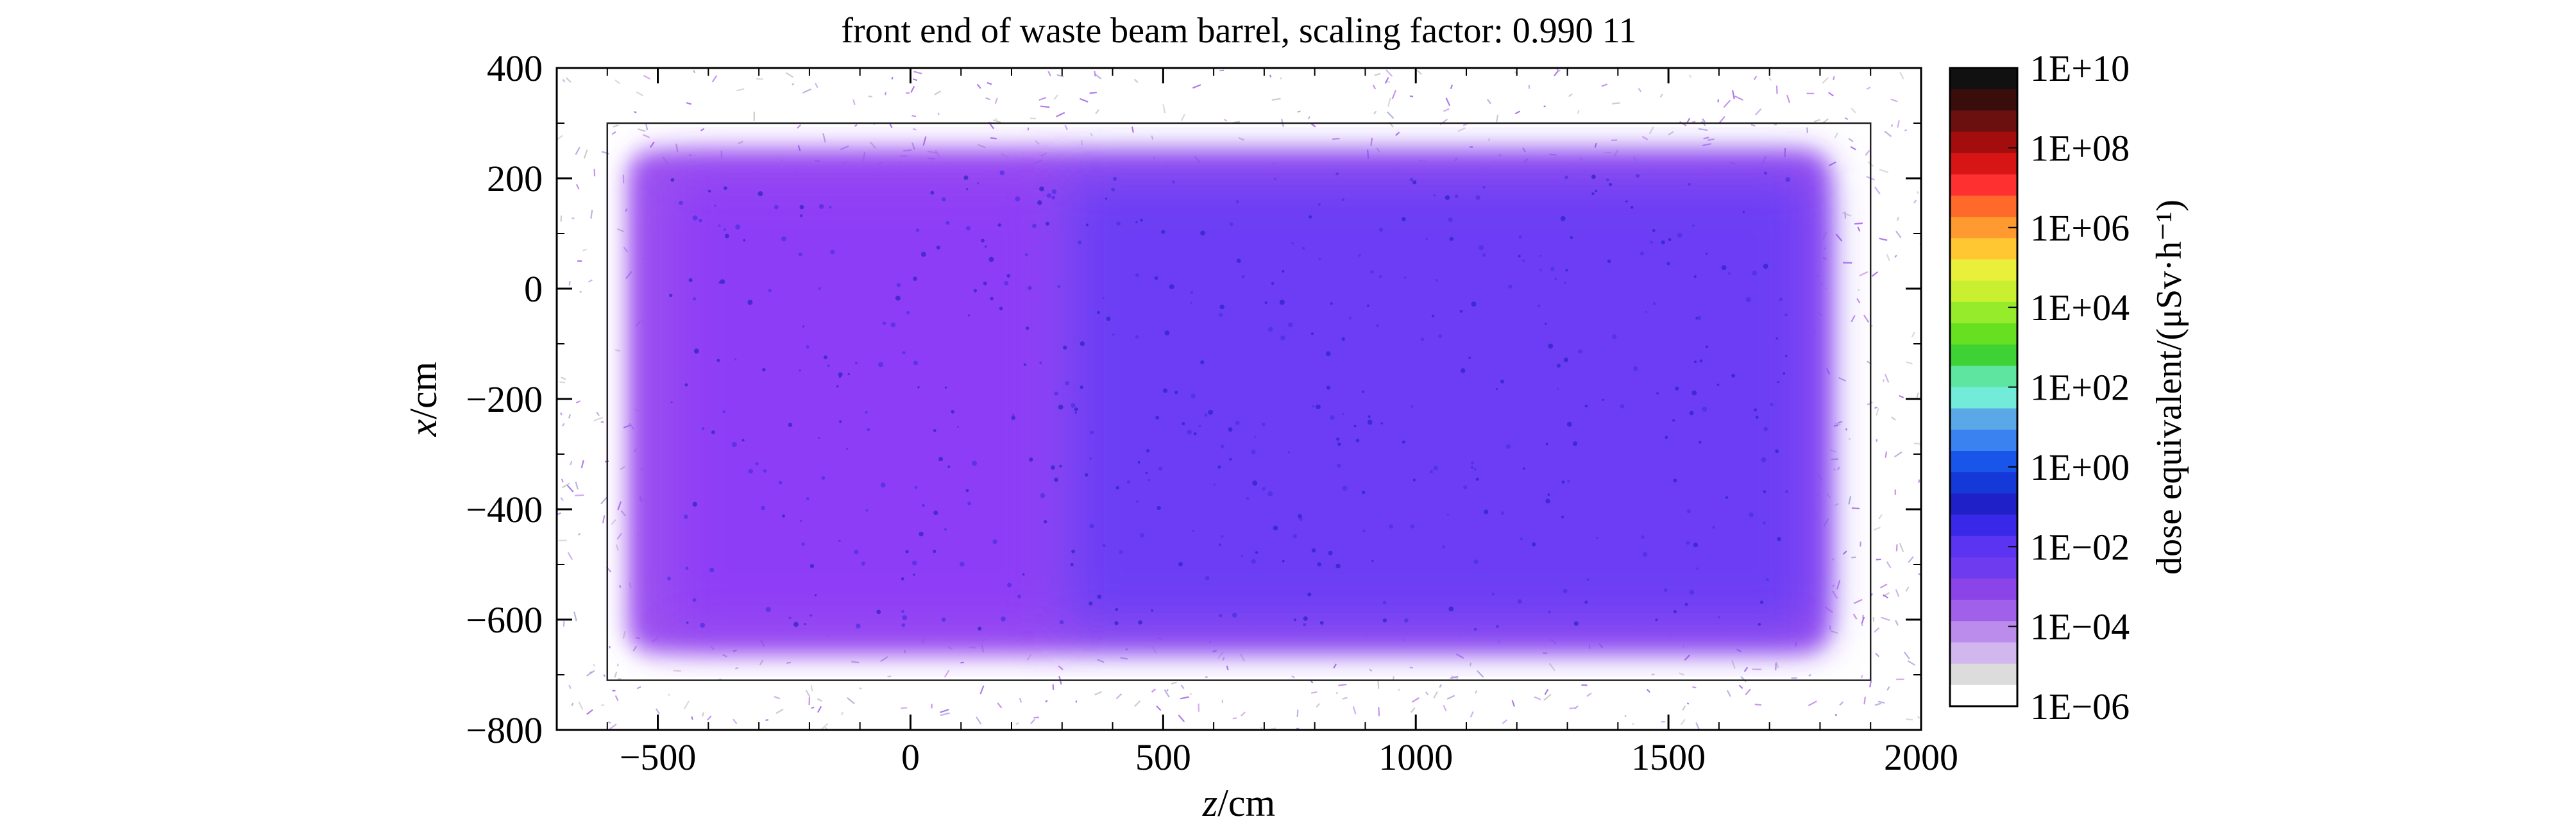 The width and height of the screenshot is (2576, 830). Describe the element at coordinates (423, 390) in the screenshot. I see `y-axis-unit: /cm` at that location.